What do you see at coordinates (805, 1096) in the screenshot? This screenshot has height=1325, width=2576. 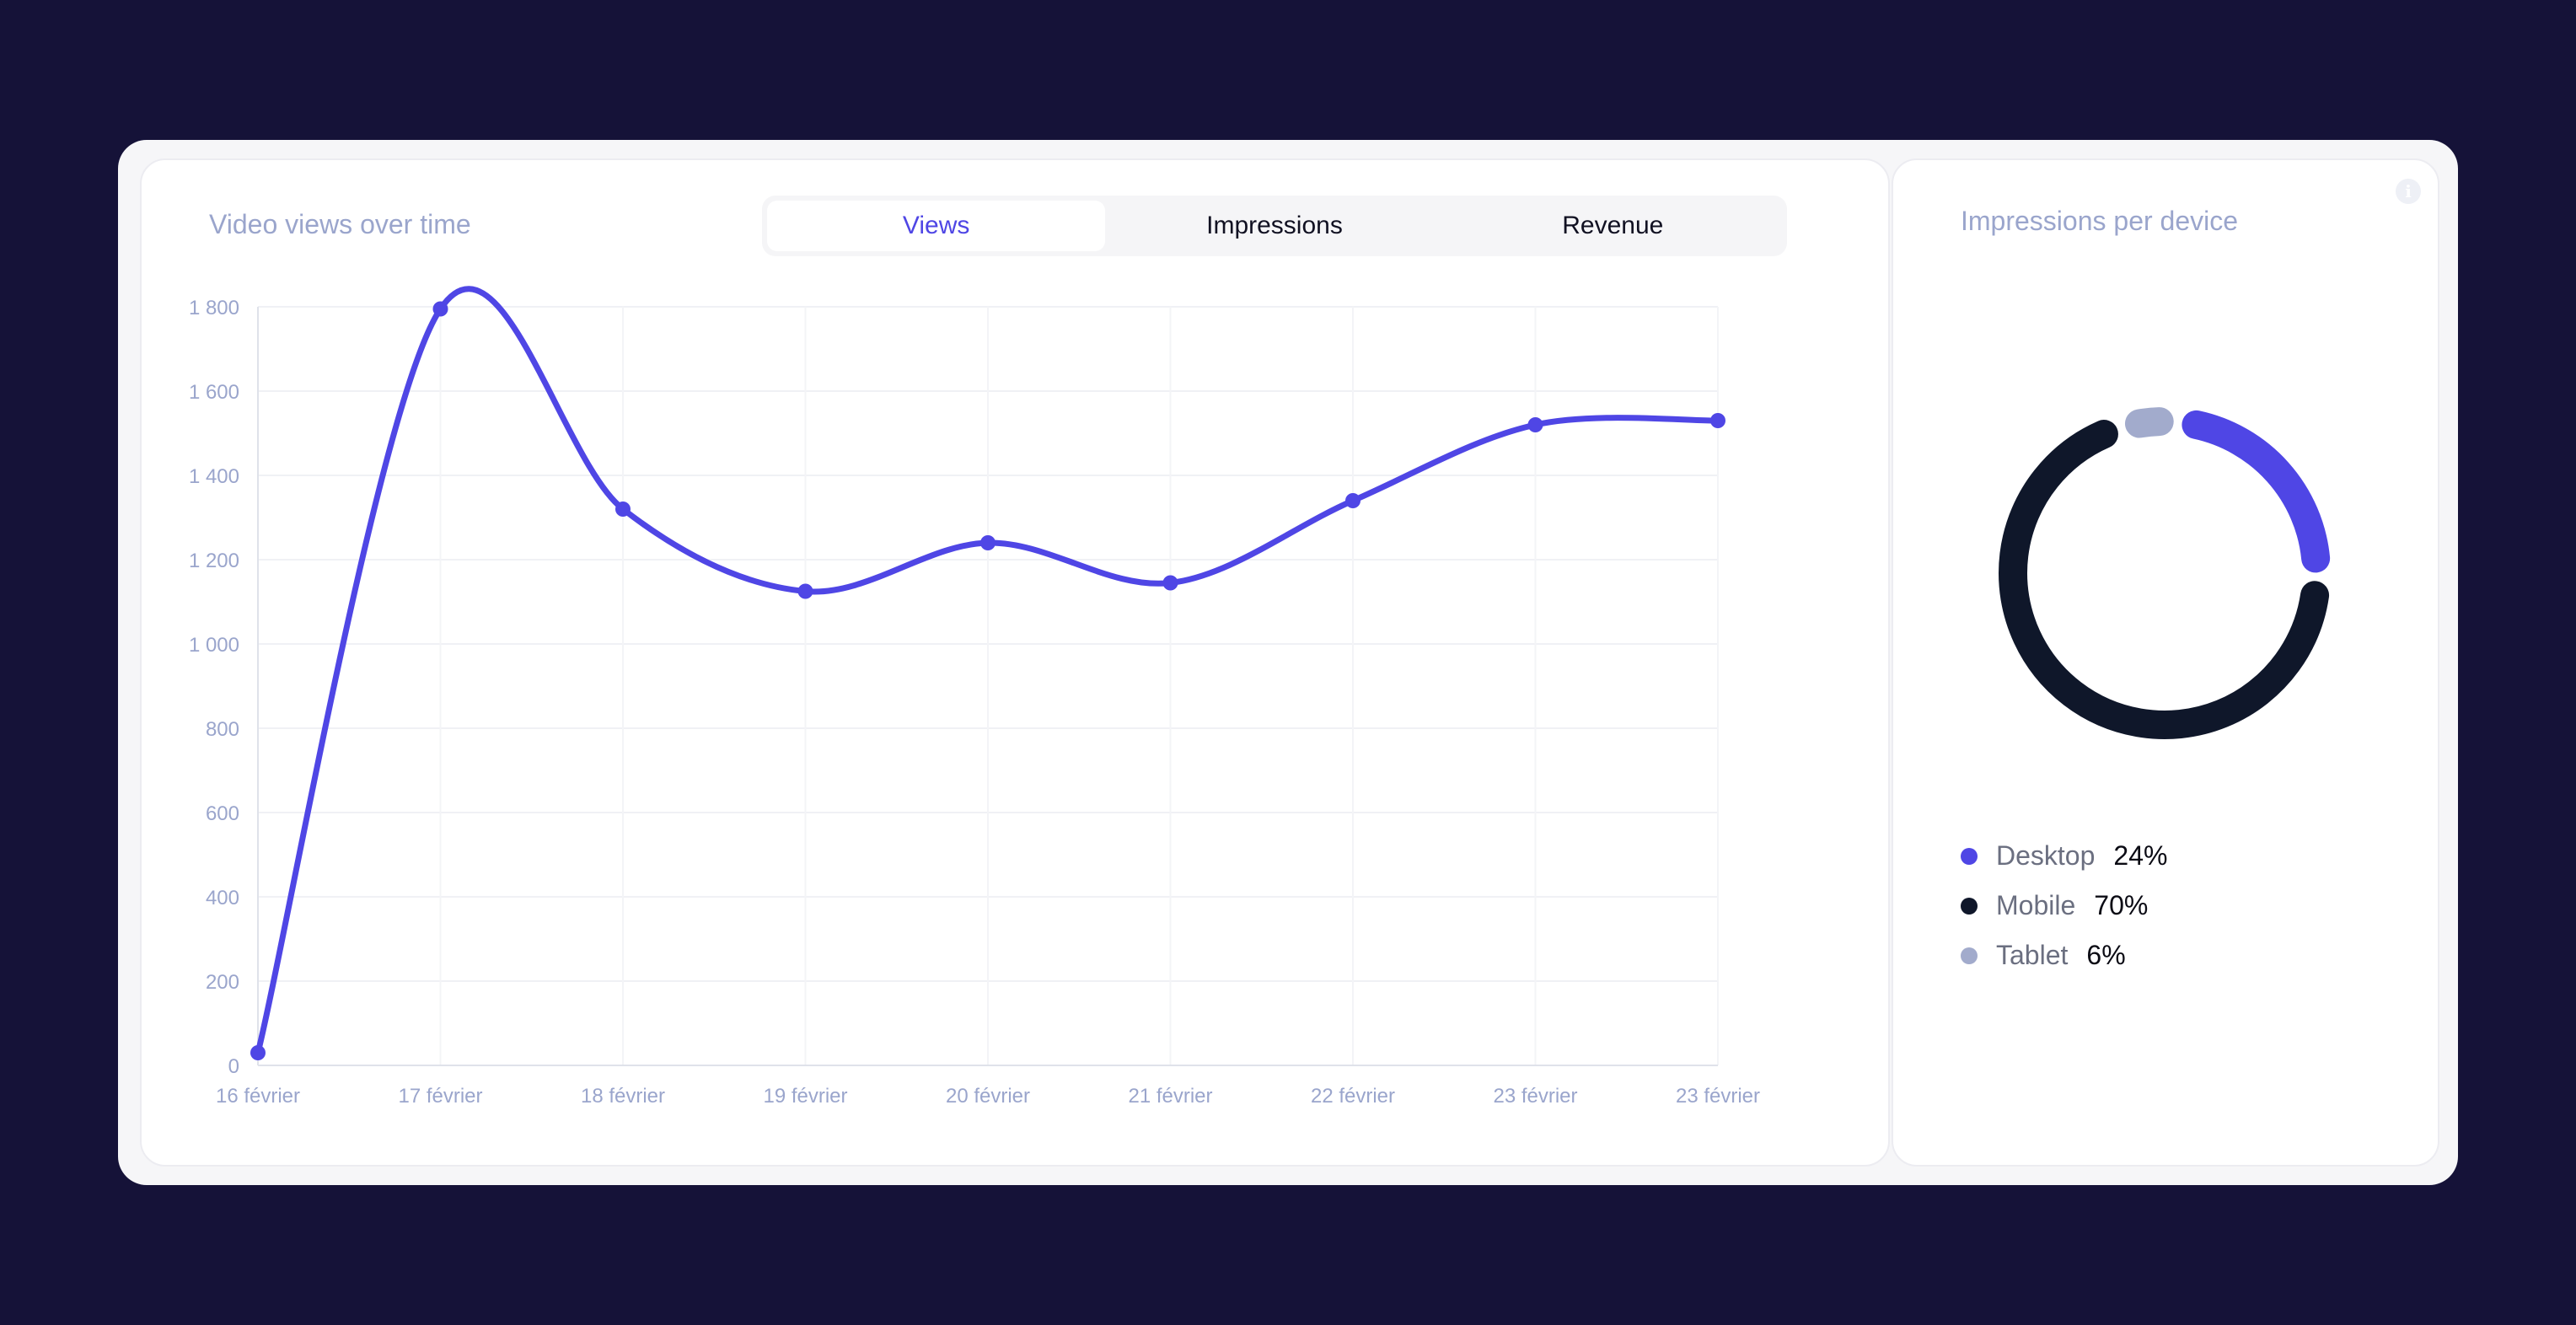 I see `x-tick-label: 19 février` at bounding box center [805, 1096].